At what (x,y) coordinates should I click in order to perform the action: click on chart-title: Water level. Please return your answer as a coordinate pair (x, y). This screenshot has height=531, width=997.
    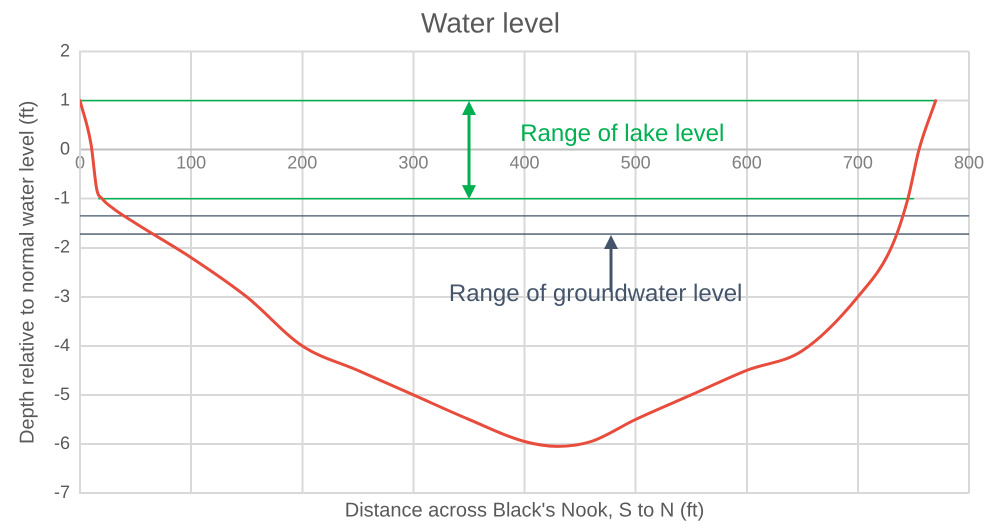
    Looking at the image, I should click on (490, 23).